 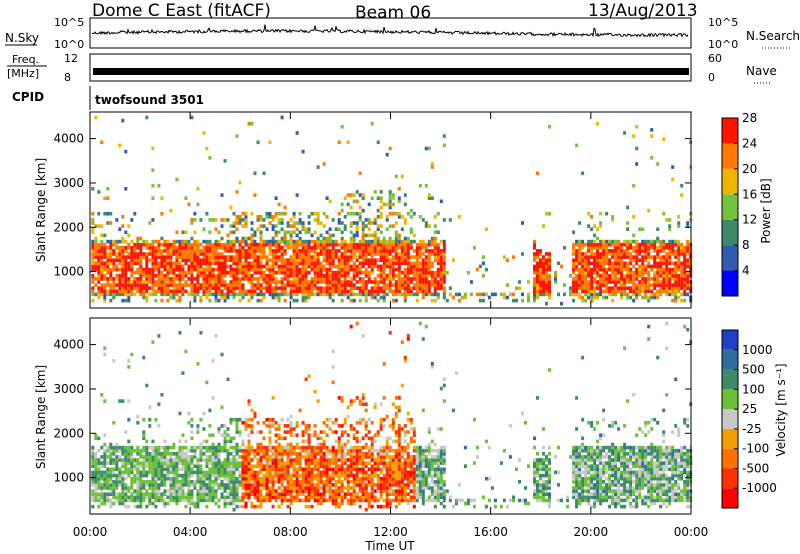 I want to click on nave-tick-high: 60, so click(x=715, y=58).